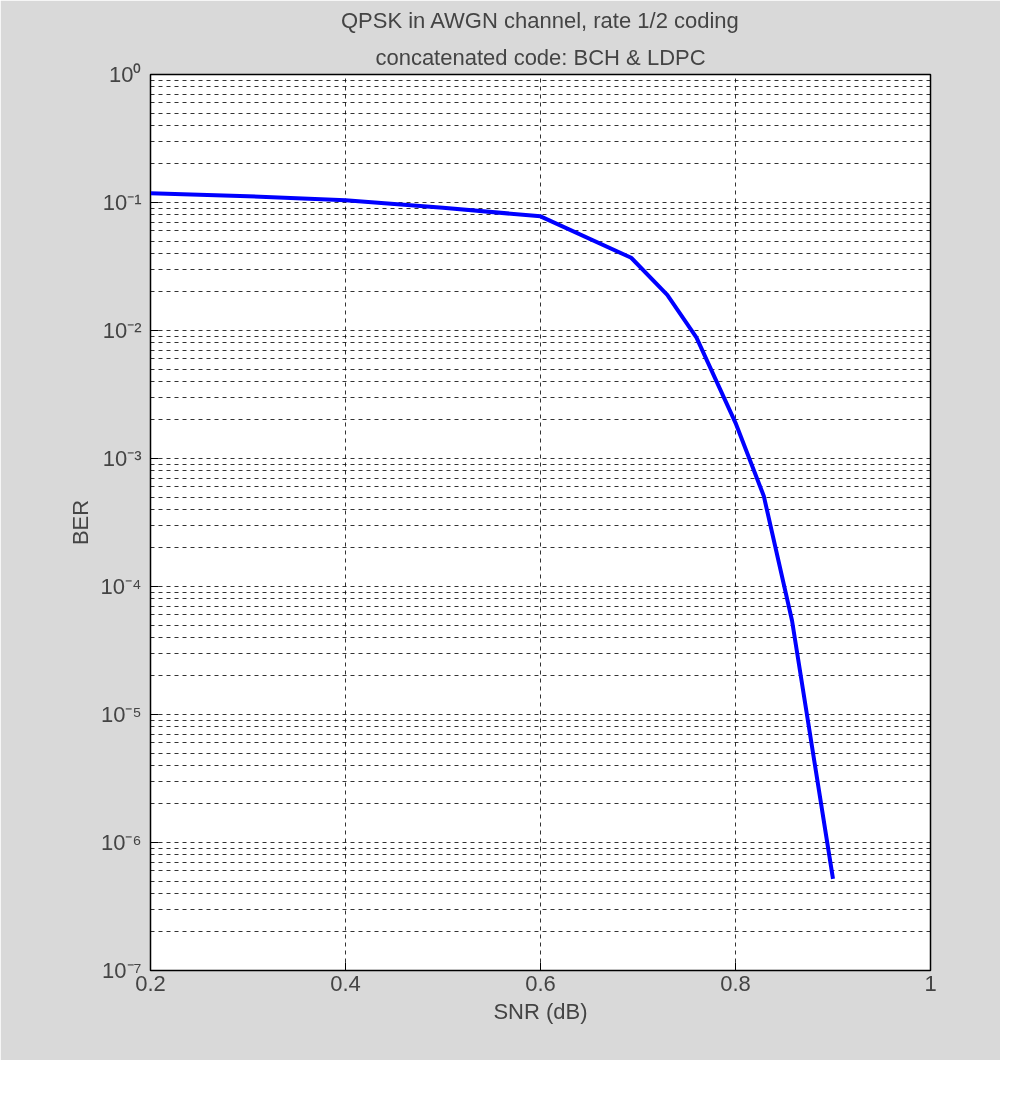 This screenshot has width=1036, height=1094. What do you see at coordinates (80, 522) in the screenshot?
I see `y-axis-title: BER` at bounding box center [80, 522].